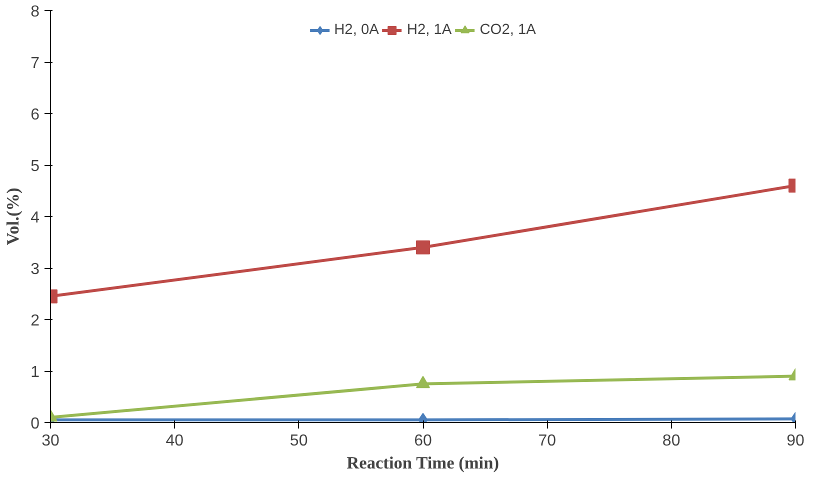  I want to click on legend-label: CO2, 1A, so click(508, 30).